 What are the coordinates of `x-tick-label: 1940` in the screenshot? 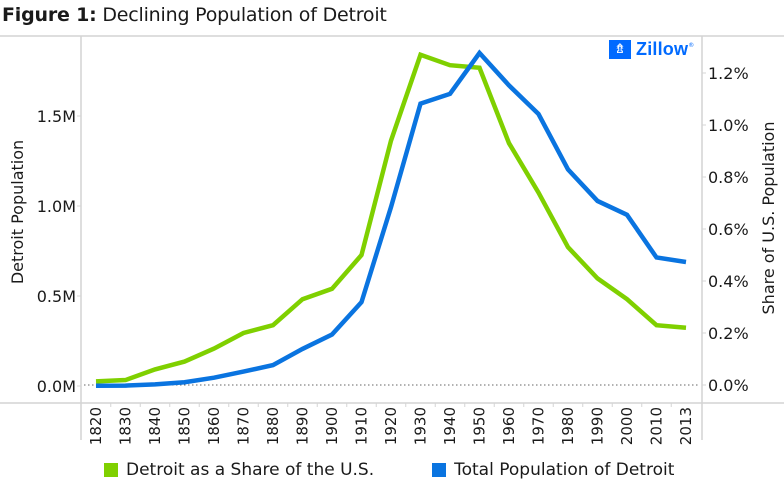 It's located at (450, 426).